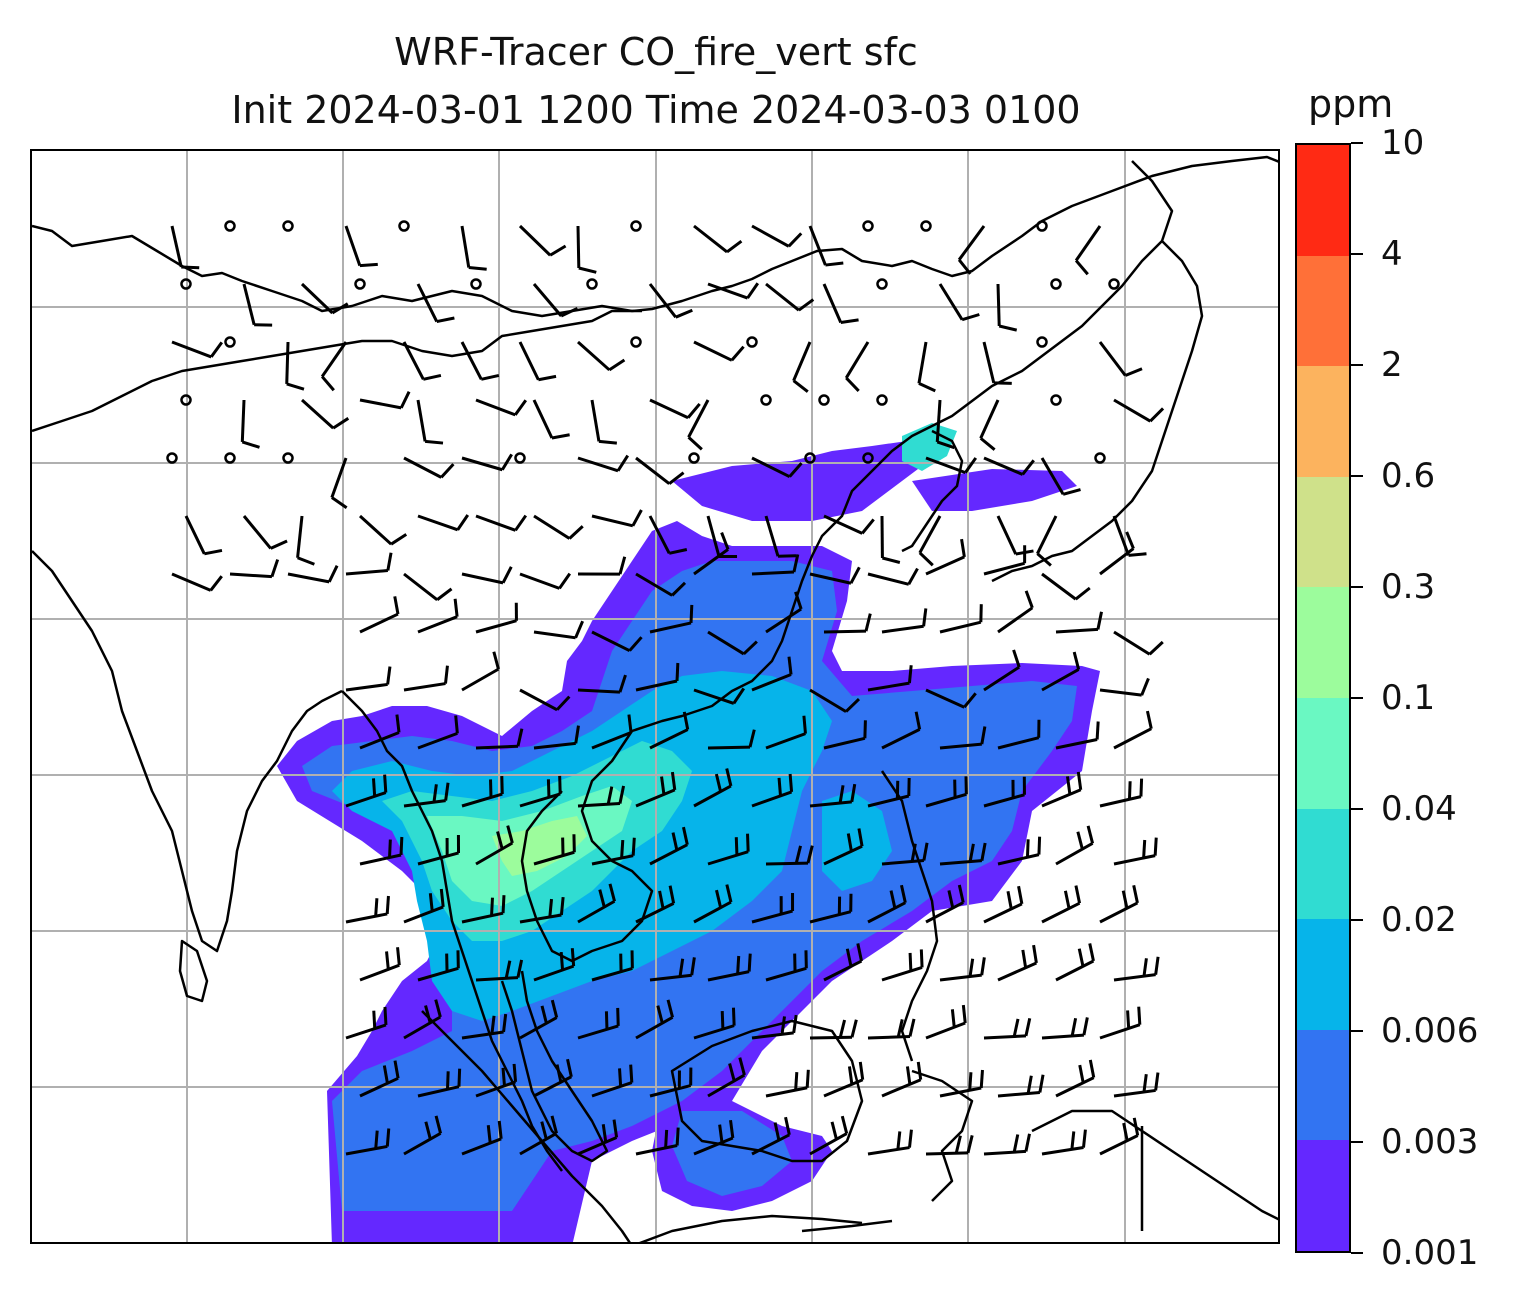  I want to click on colorbar-tick-mark, so click(1357, 1031).